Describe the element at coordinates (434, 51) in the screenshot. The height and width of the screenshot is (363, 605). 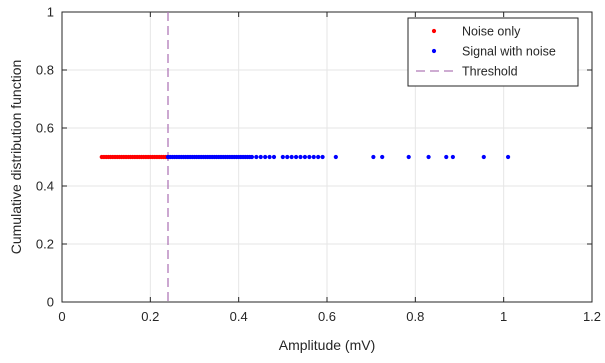
I see `legend-signal-with-noise-marker` at that location.